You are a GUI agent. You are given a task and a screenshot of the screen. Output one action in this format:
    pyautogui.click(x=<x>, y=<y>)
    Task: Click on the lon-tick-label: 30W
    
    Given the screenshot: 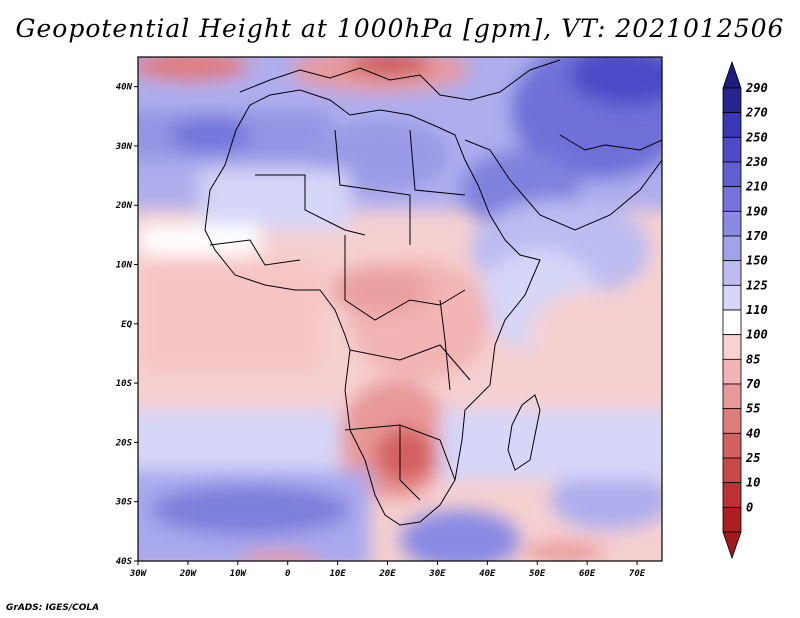 What is the action you would take?
    pyautogui.click(x=138, y=574)
    